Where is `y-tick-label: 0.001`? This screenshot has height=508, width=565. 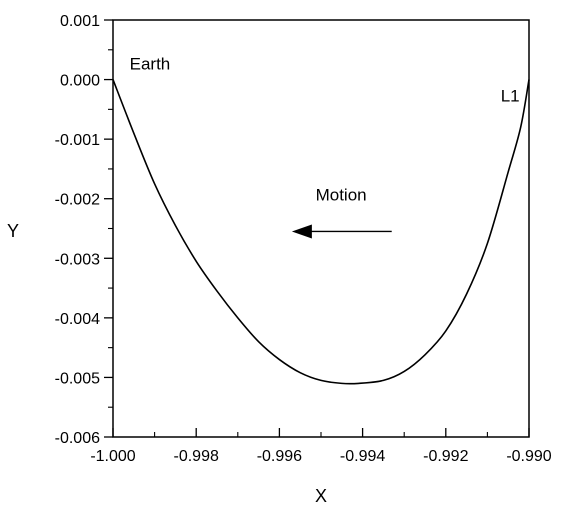 y-tick-label: 0.001 is located at coordinates (80, 21).